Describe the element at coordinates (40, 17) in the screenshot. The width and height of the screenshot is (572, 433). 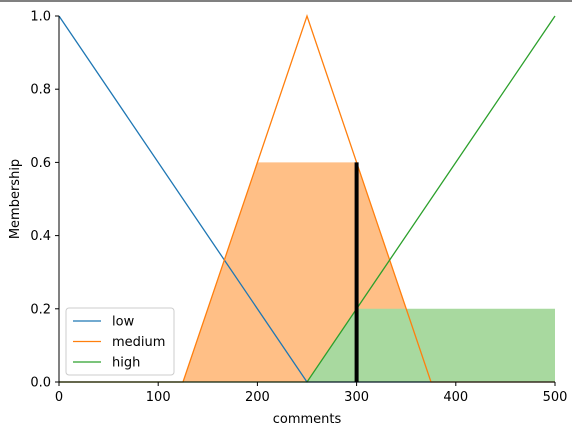
I see `y-tick-label: 1.0` at that location.